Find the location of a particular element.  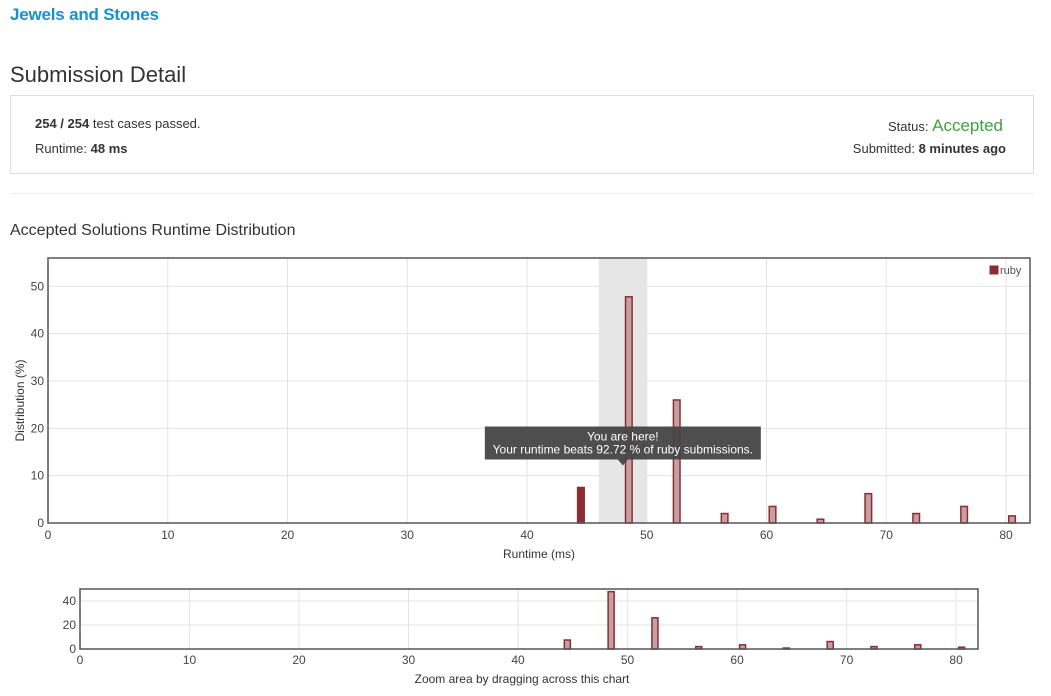

zoom-x-tick-label: 30 is located at coordinates (409, 660).